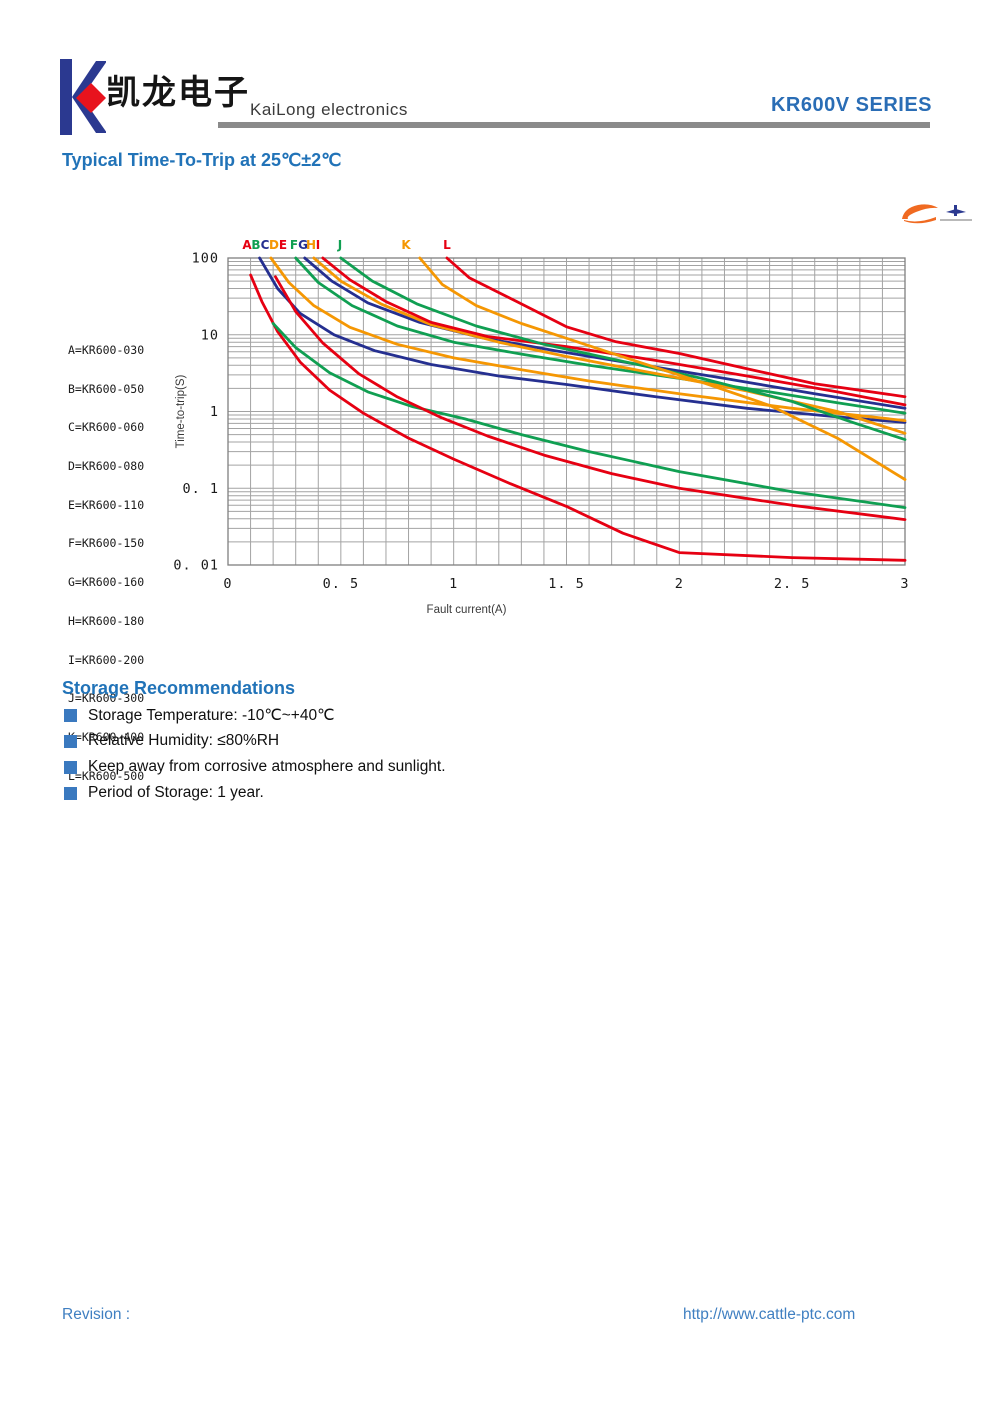  I want to click on legend-item: K=KR600-400, so click(106, 737).